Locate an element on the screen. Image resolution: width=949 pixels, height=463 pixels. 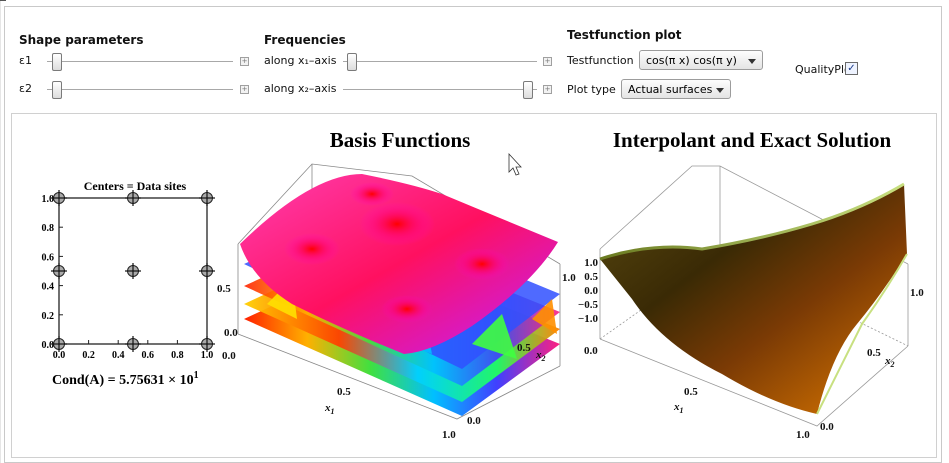
freq-x2-expand-icon: + is located at coordinates (547, 89).